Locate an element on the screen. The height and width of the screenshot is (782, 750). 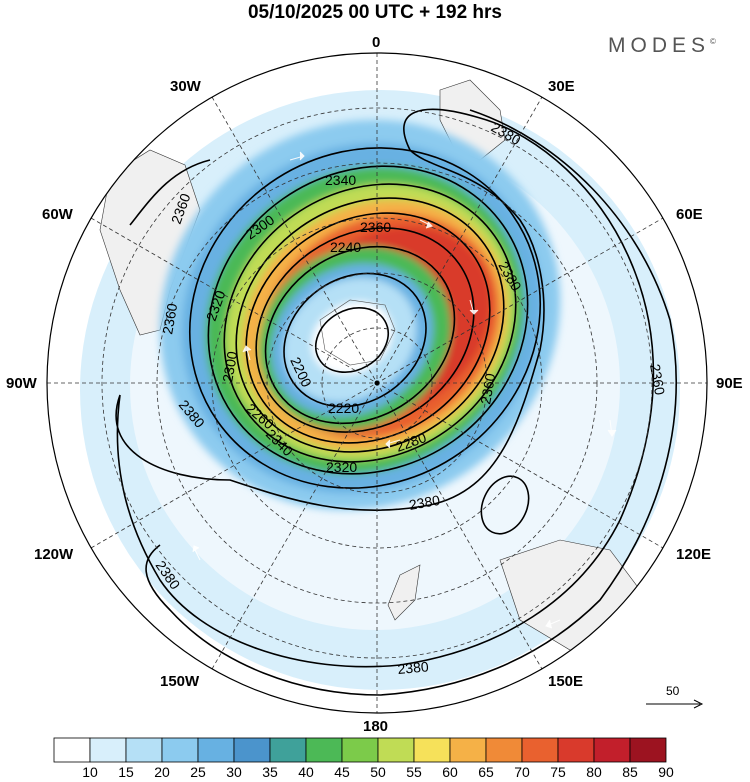
contour-2360-west is located at coordinates (170, 192).